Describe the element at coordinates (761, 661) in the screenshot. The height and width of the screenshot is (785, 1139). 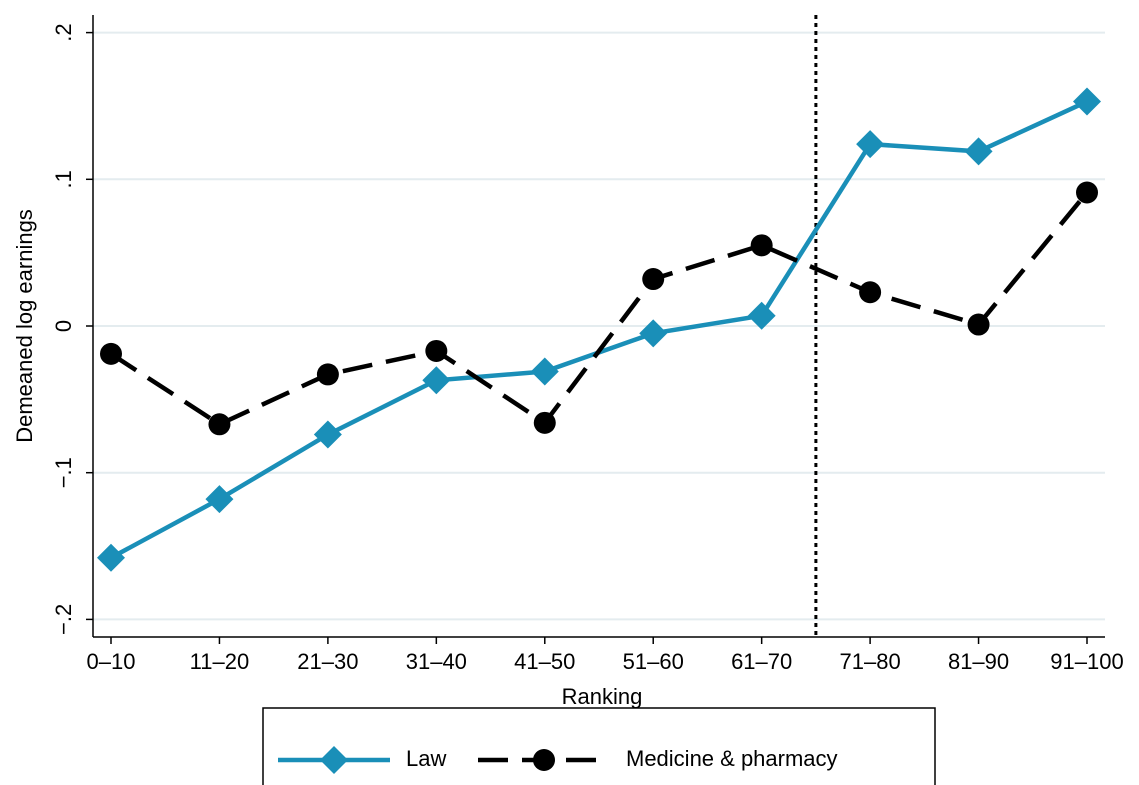
I see `x-tick-label: 61–70` at that location.